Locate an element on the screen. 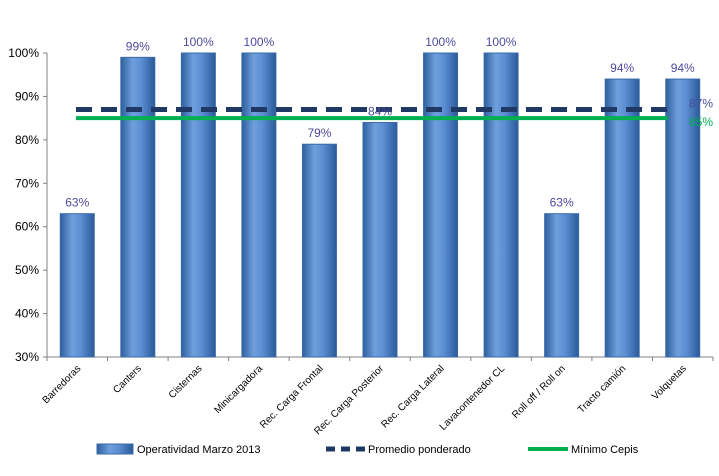  y-tick-label: 30% is located at coordinates (27, 357).